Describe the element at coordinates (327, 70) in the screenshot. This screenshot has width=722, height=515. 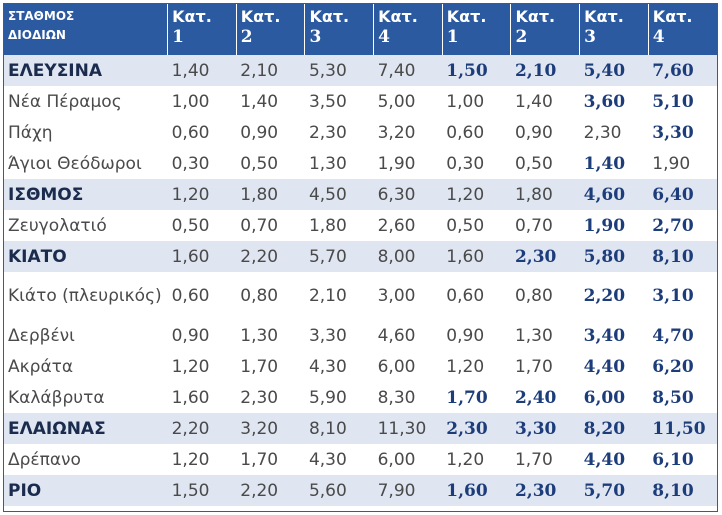
I see `price-cell: 5,30` at that location.